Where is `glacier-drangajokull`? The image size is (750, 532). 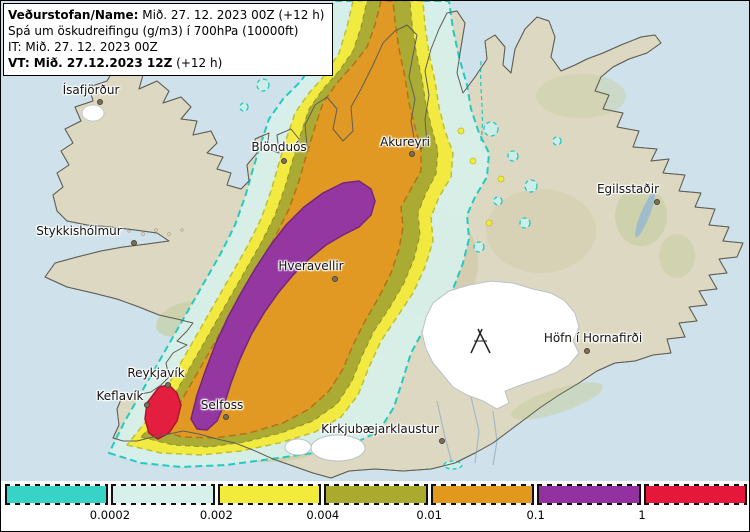 glacier-drangajokull is located at coordinates (93, 113).